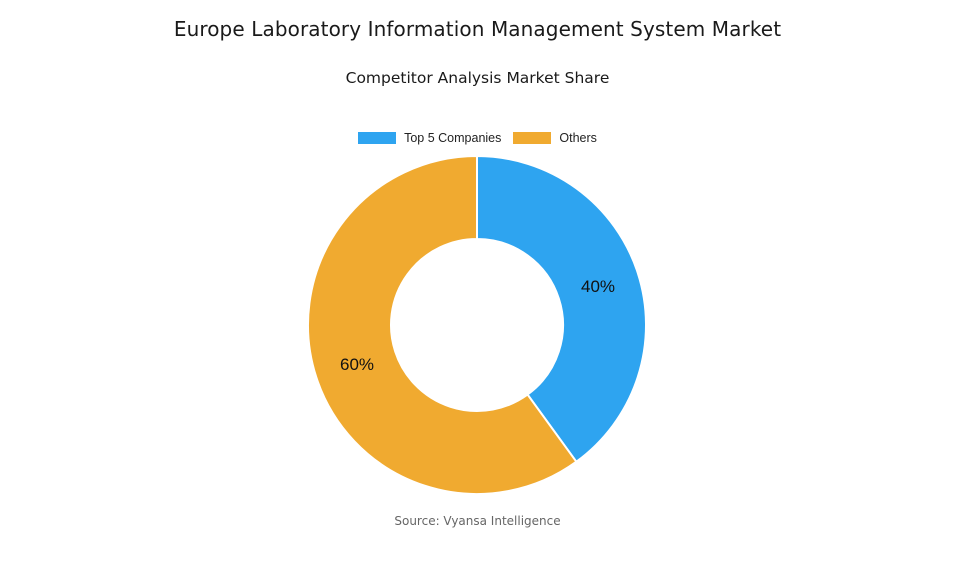  I want to click on chart-legend: Top 5 Companies Others, so click(477, 138).